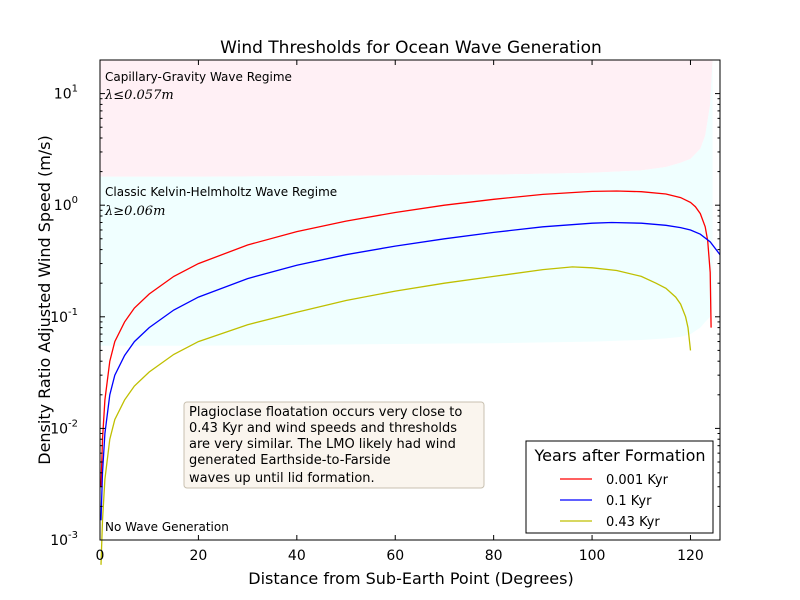  I want to click on y-tick-label: 10¹, so click(66, 93).